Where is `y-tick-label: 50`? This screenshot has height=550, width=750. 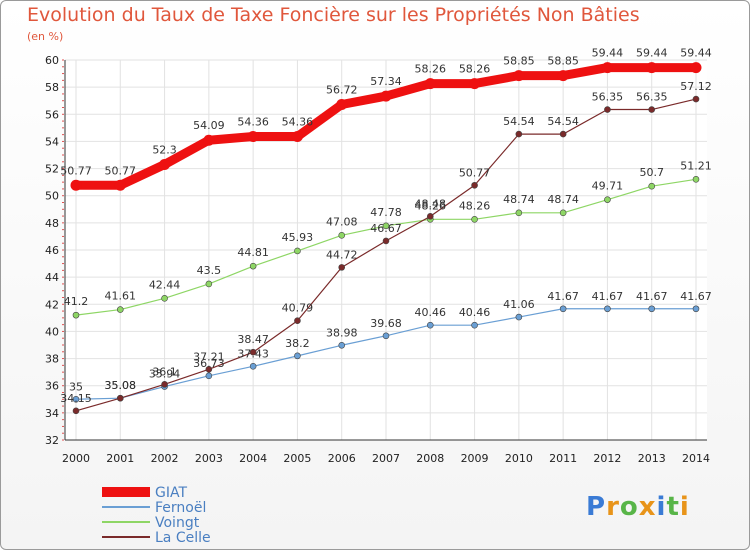 y-tick-label: 50 is located at coordinates (52, 196).